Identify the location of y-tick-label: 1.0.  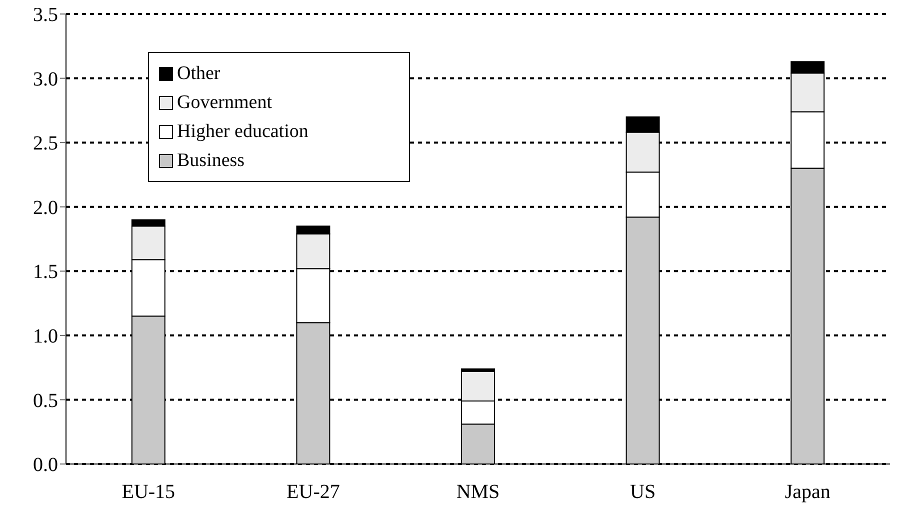
(45, 337).